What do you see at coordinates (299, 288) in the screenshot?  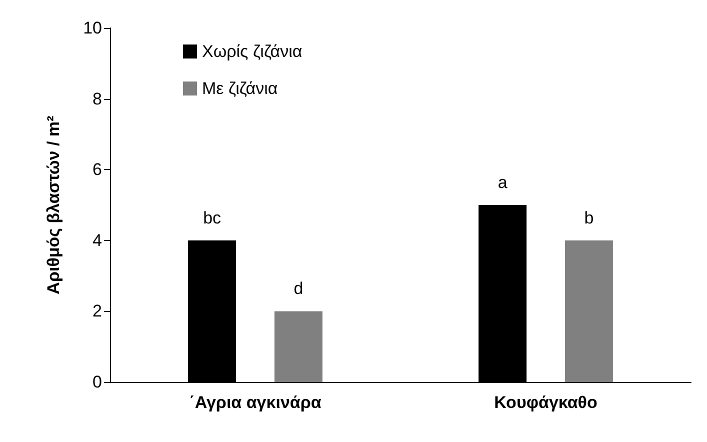 I see `data-label: d` at bounding box center [299, 288].